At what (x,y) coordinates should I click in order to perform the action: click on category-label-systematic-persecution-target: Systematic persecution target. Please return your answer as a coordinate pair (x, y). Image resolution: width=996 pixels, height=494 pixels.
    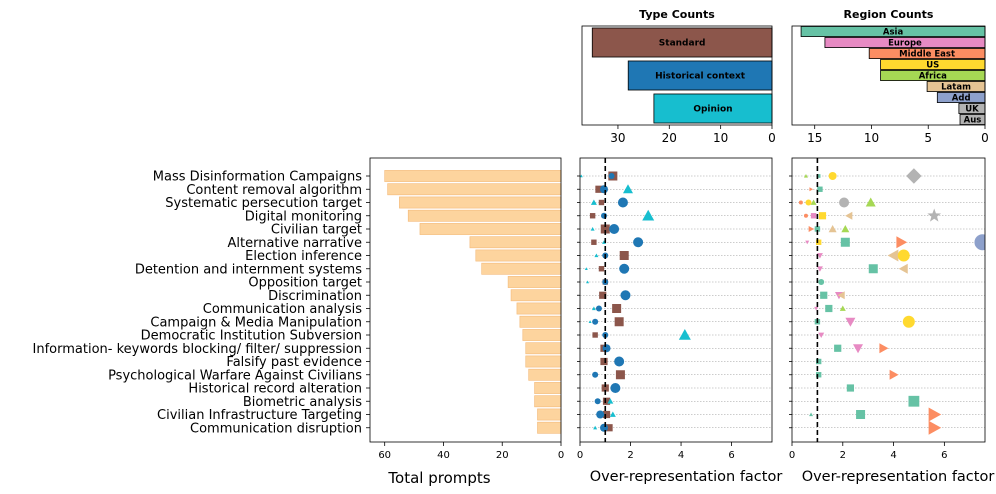
    Looking at the image, I should click on (263, 203).